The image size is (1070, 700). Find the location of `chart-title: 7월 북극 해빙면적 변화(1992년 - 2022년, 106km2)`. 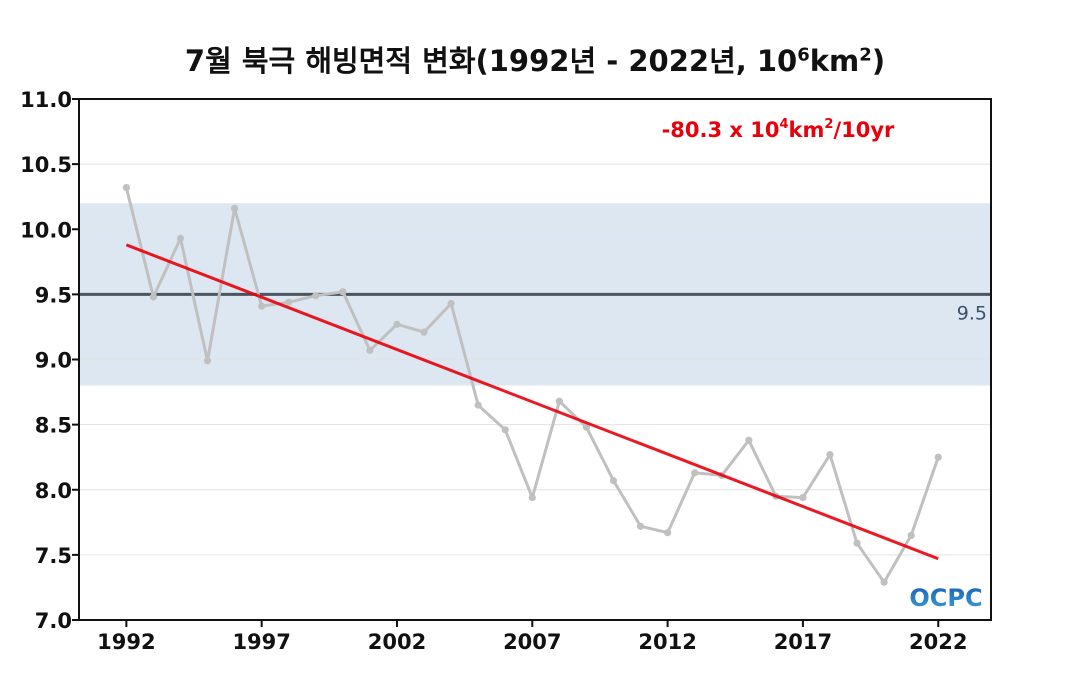

chart-title: 7월 북극 해빙면적 변화(1992년 - 2022년, 106km2) is located at coordinates (535, 61).